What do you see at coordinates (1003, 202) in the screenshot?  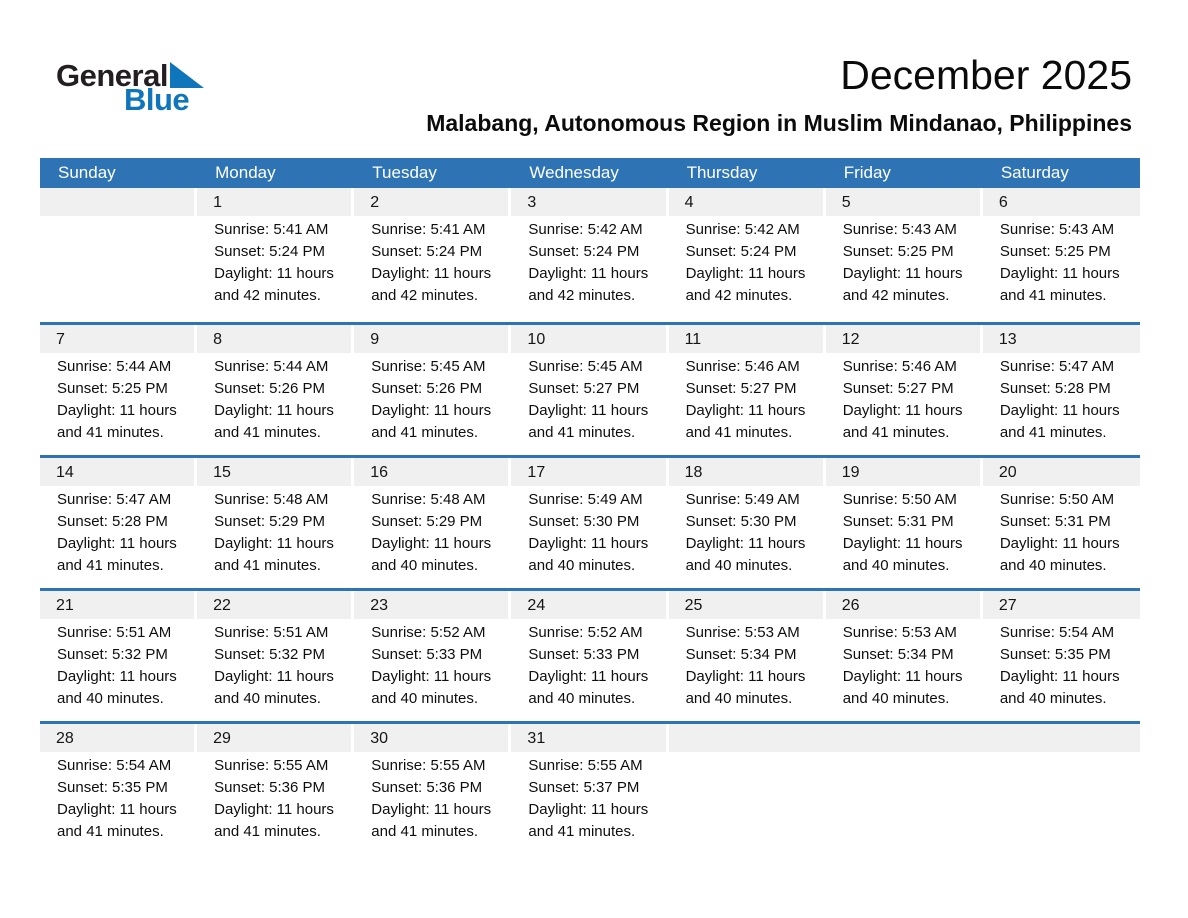 I see `date-number: 6` at bounding box center [1003, 202].